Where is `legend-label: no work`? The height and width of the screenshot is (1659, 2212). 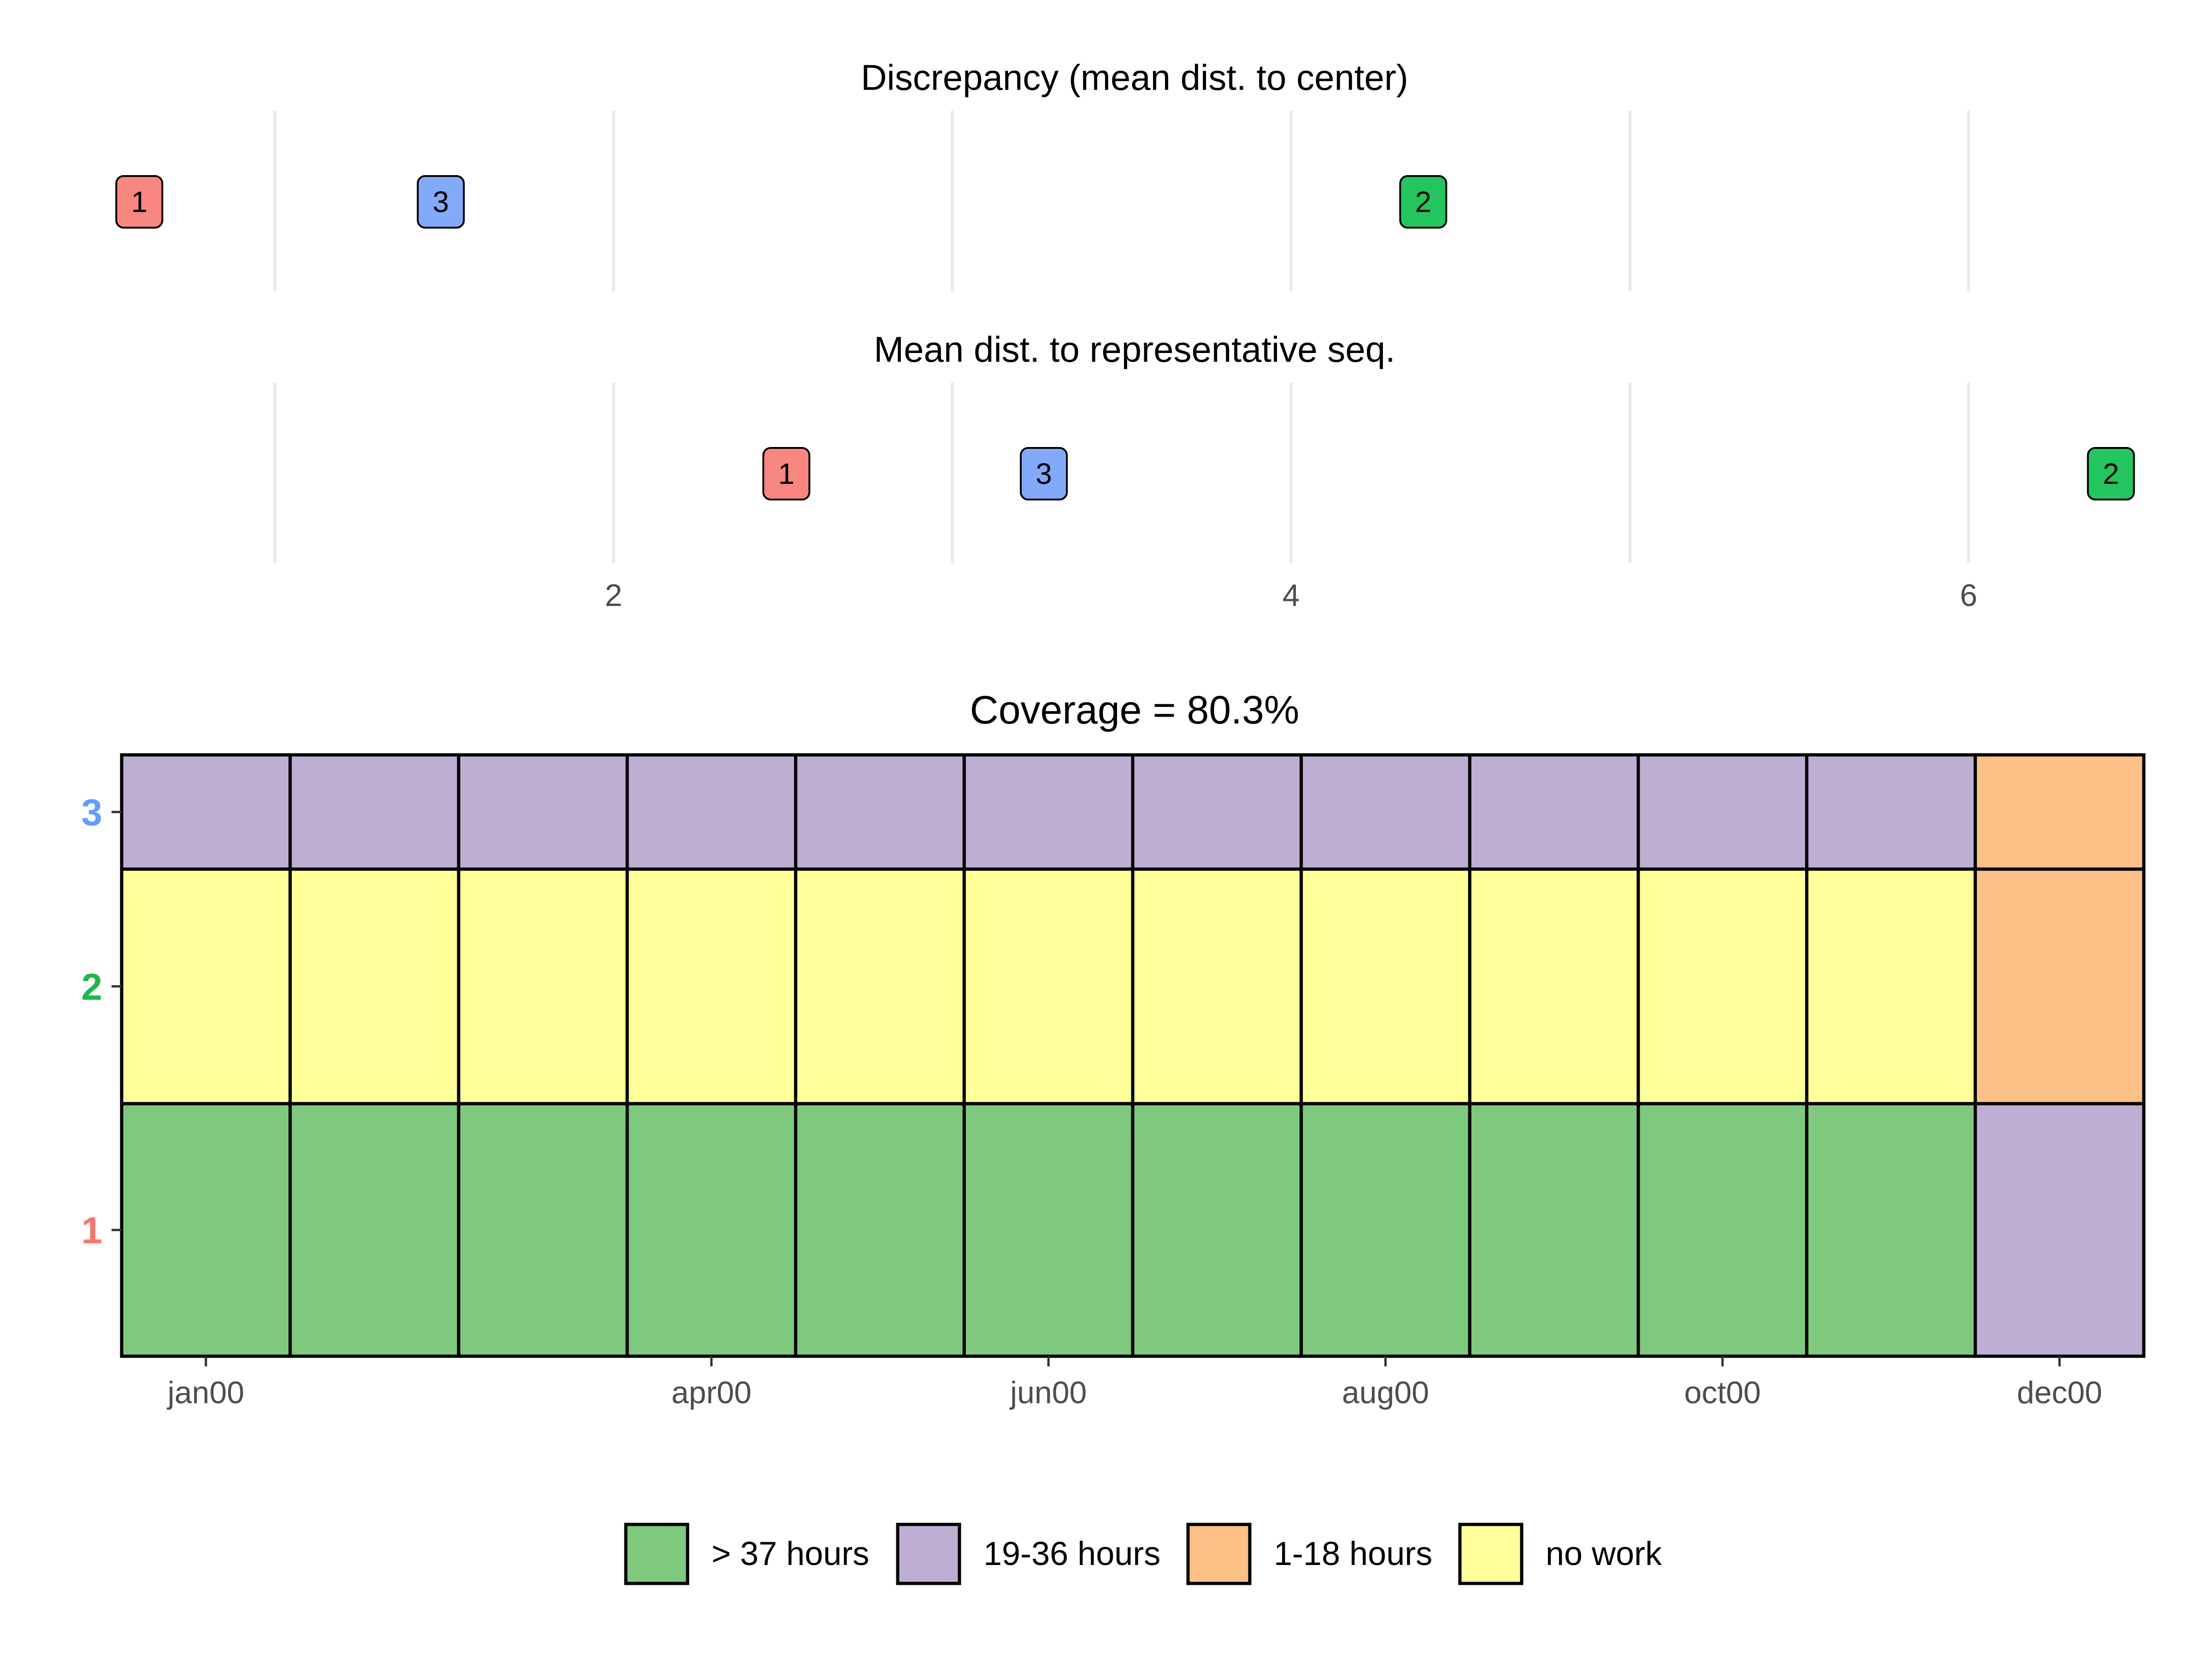 legend-label: no work is located at coordinates (1604, 1553).